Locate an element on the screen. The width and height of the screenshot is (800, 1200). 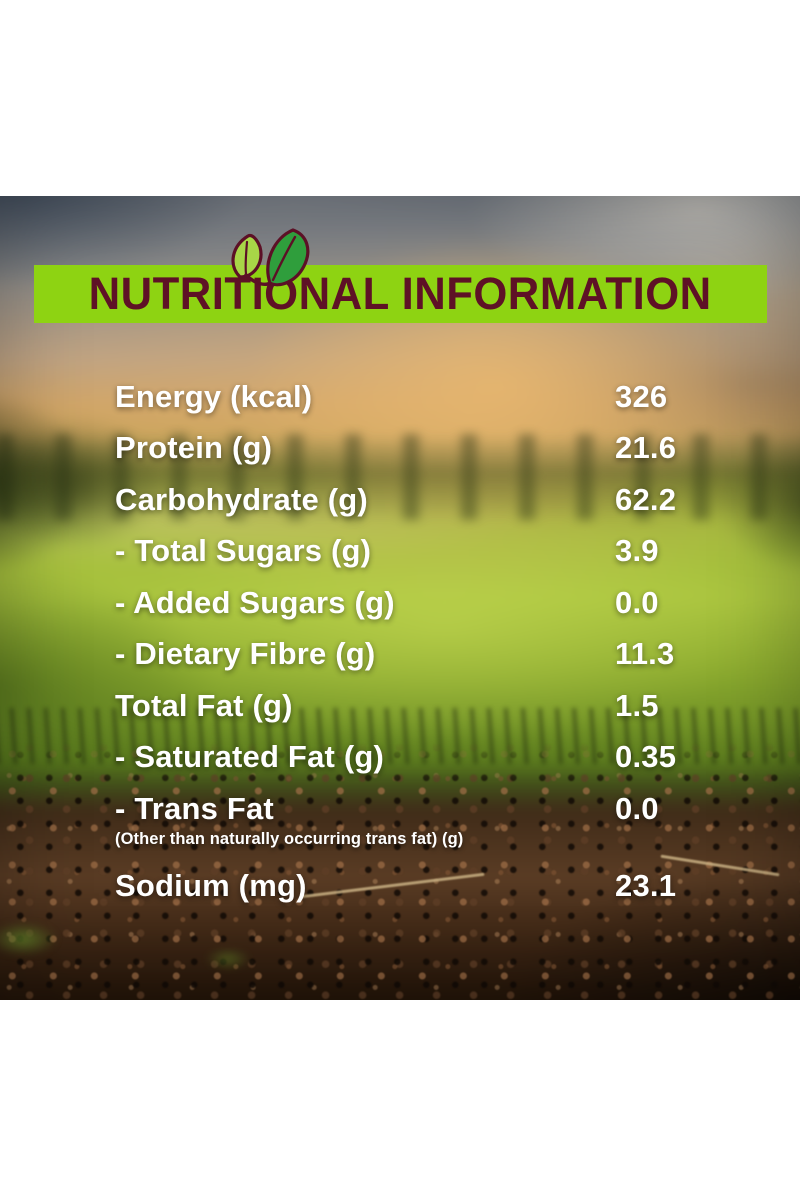
table-row: - Dietary Fibre (g) 11.3 is located at coordinates (440, 655).